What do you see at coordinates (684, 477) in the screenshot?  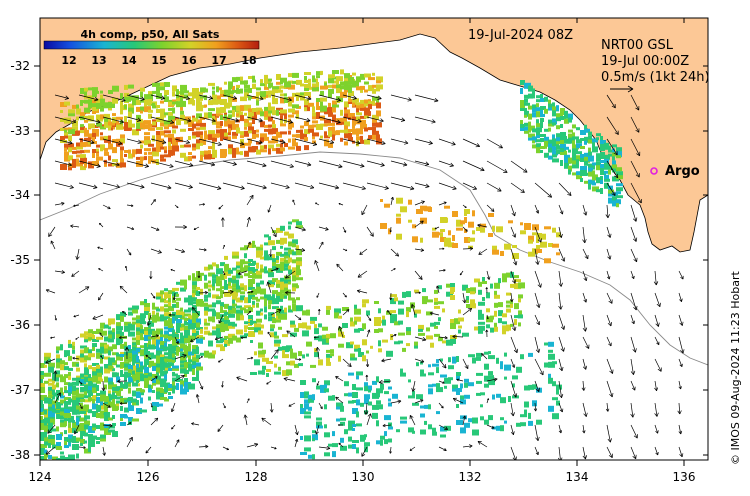 I see `x-tick-label: 136` at bounding box center [684, 477].